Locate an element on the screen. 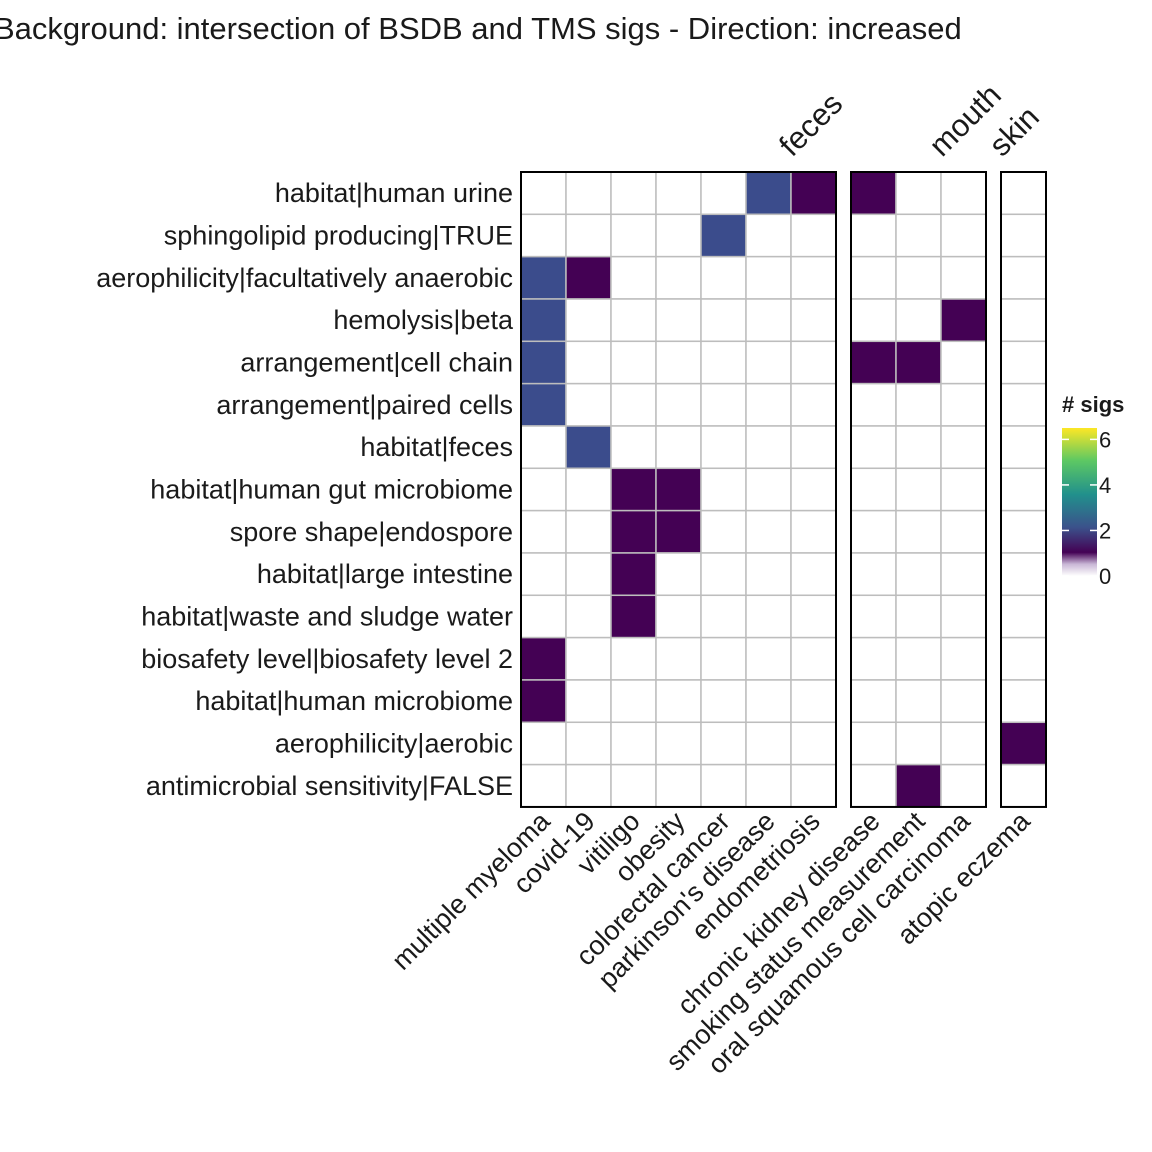 The height and width of the screenshot is (1152, 1152). y-tick-label: arrangement|cell chain is located at coordinates (376, 362).